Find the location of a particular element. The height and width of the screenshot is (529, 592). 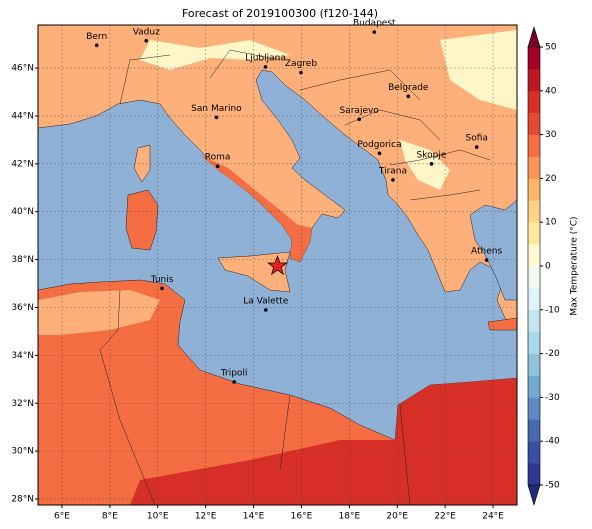

y-tick-label: 46°N is located at coordinates (22, 69).